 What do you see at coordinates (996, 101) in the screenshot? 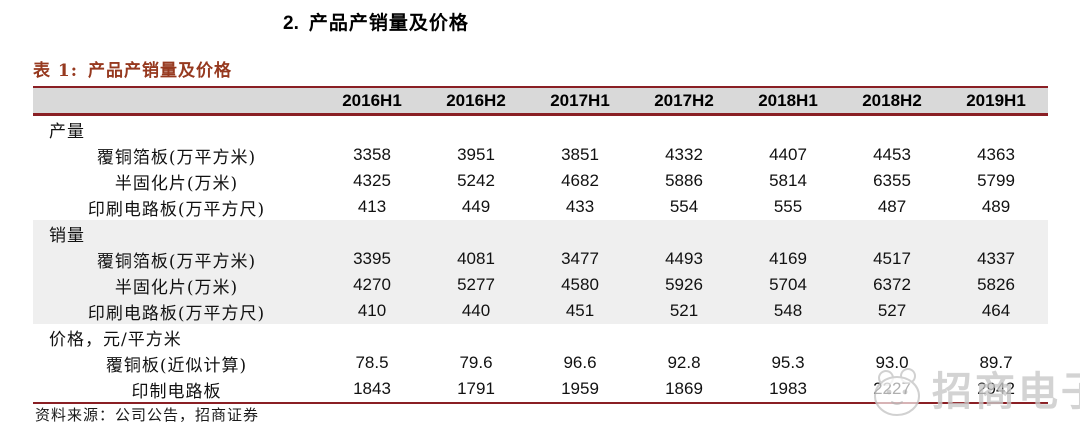
I see `column-header: 2019H1` at bounding box center [996, 101].